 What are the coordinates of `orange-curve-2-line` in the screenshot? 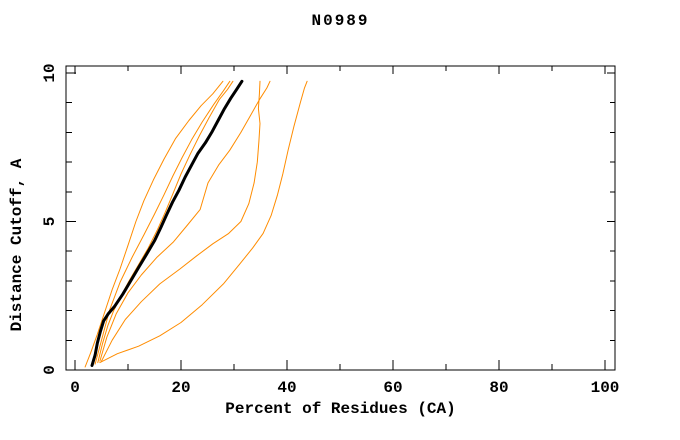 It's located at (162, 222).